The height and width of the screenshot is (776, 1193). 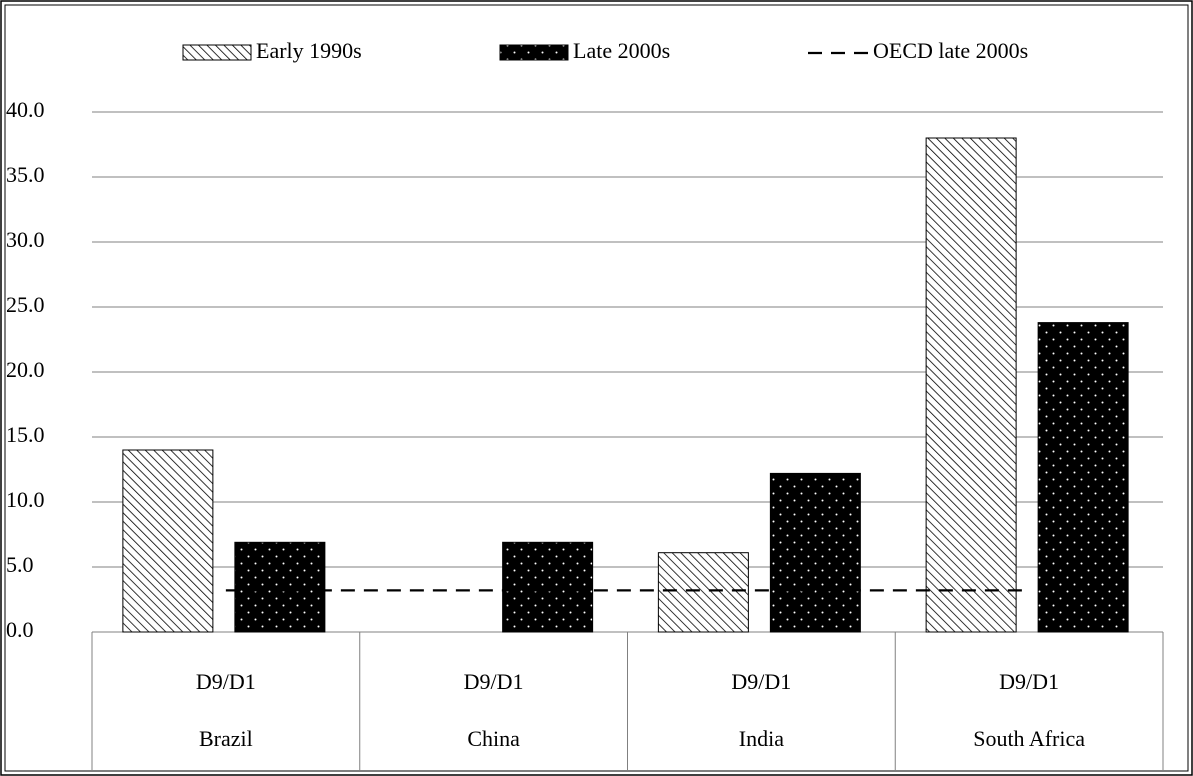 I want to click on legend-label: OECD late 2000s, so click(x=950, y=50).